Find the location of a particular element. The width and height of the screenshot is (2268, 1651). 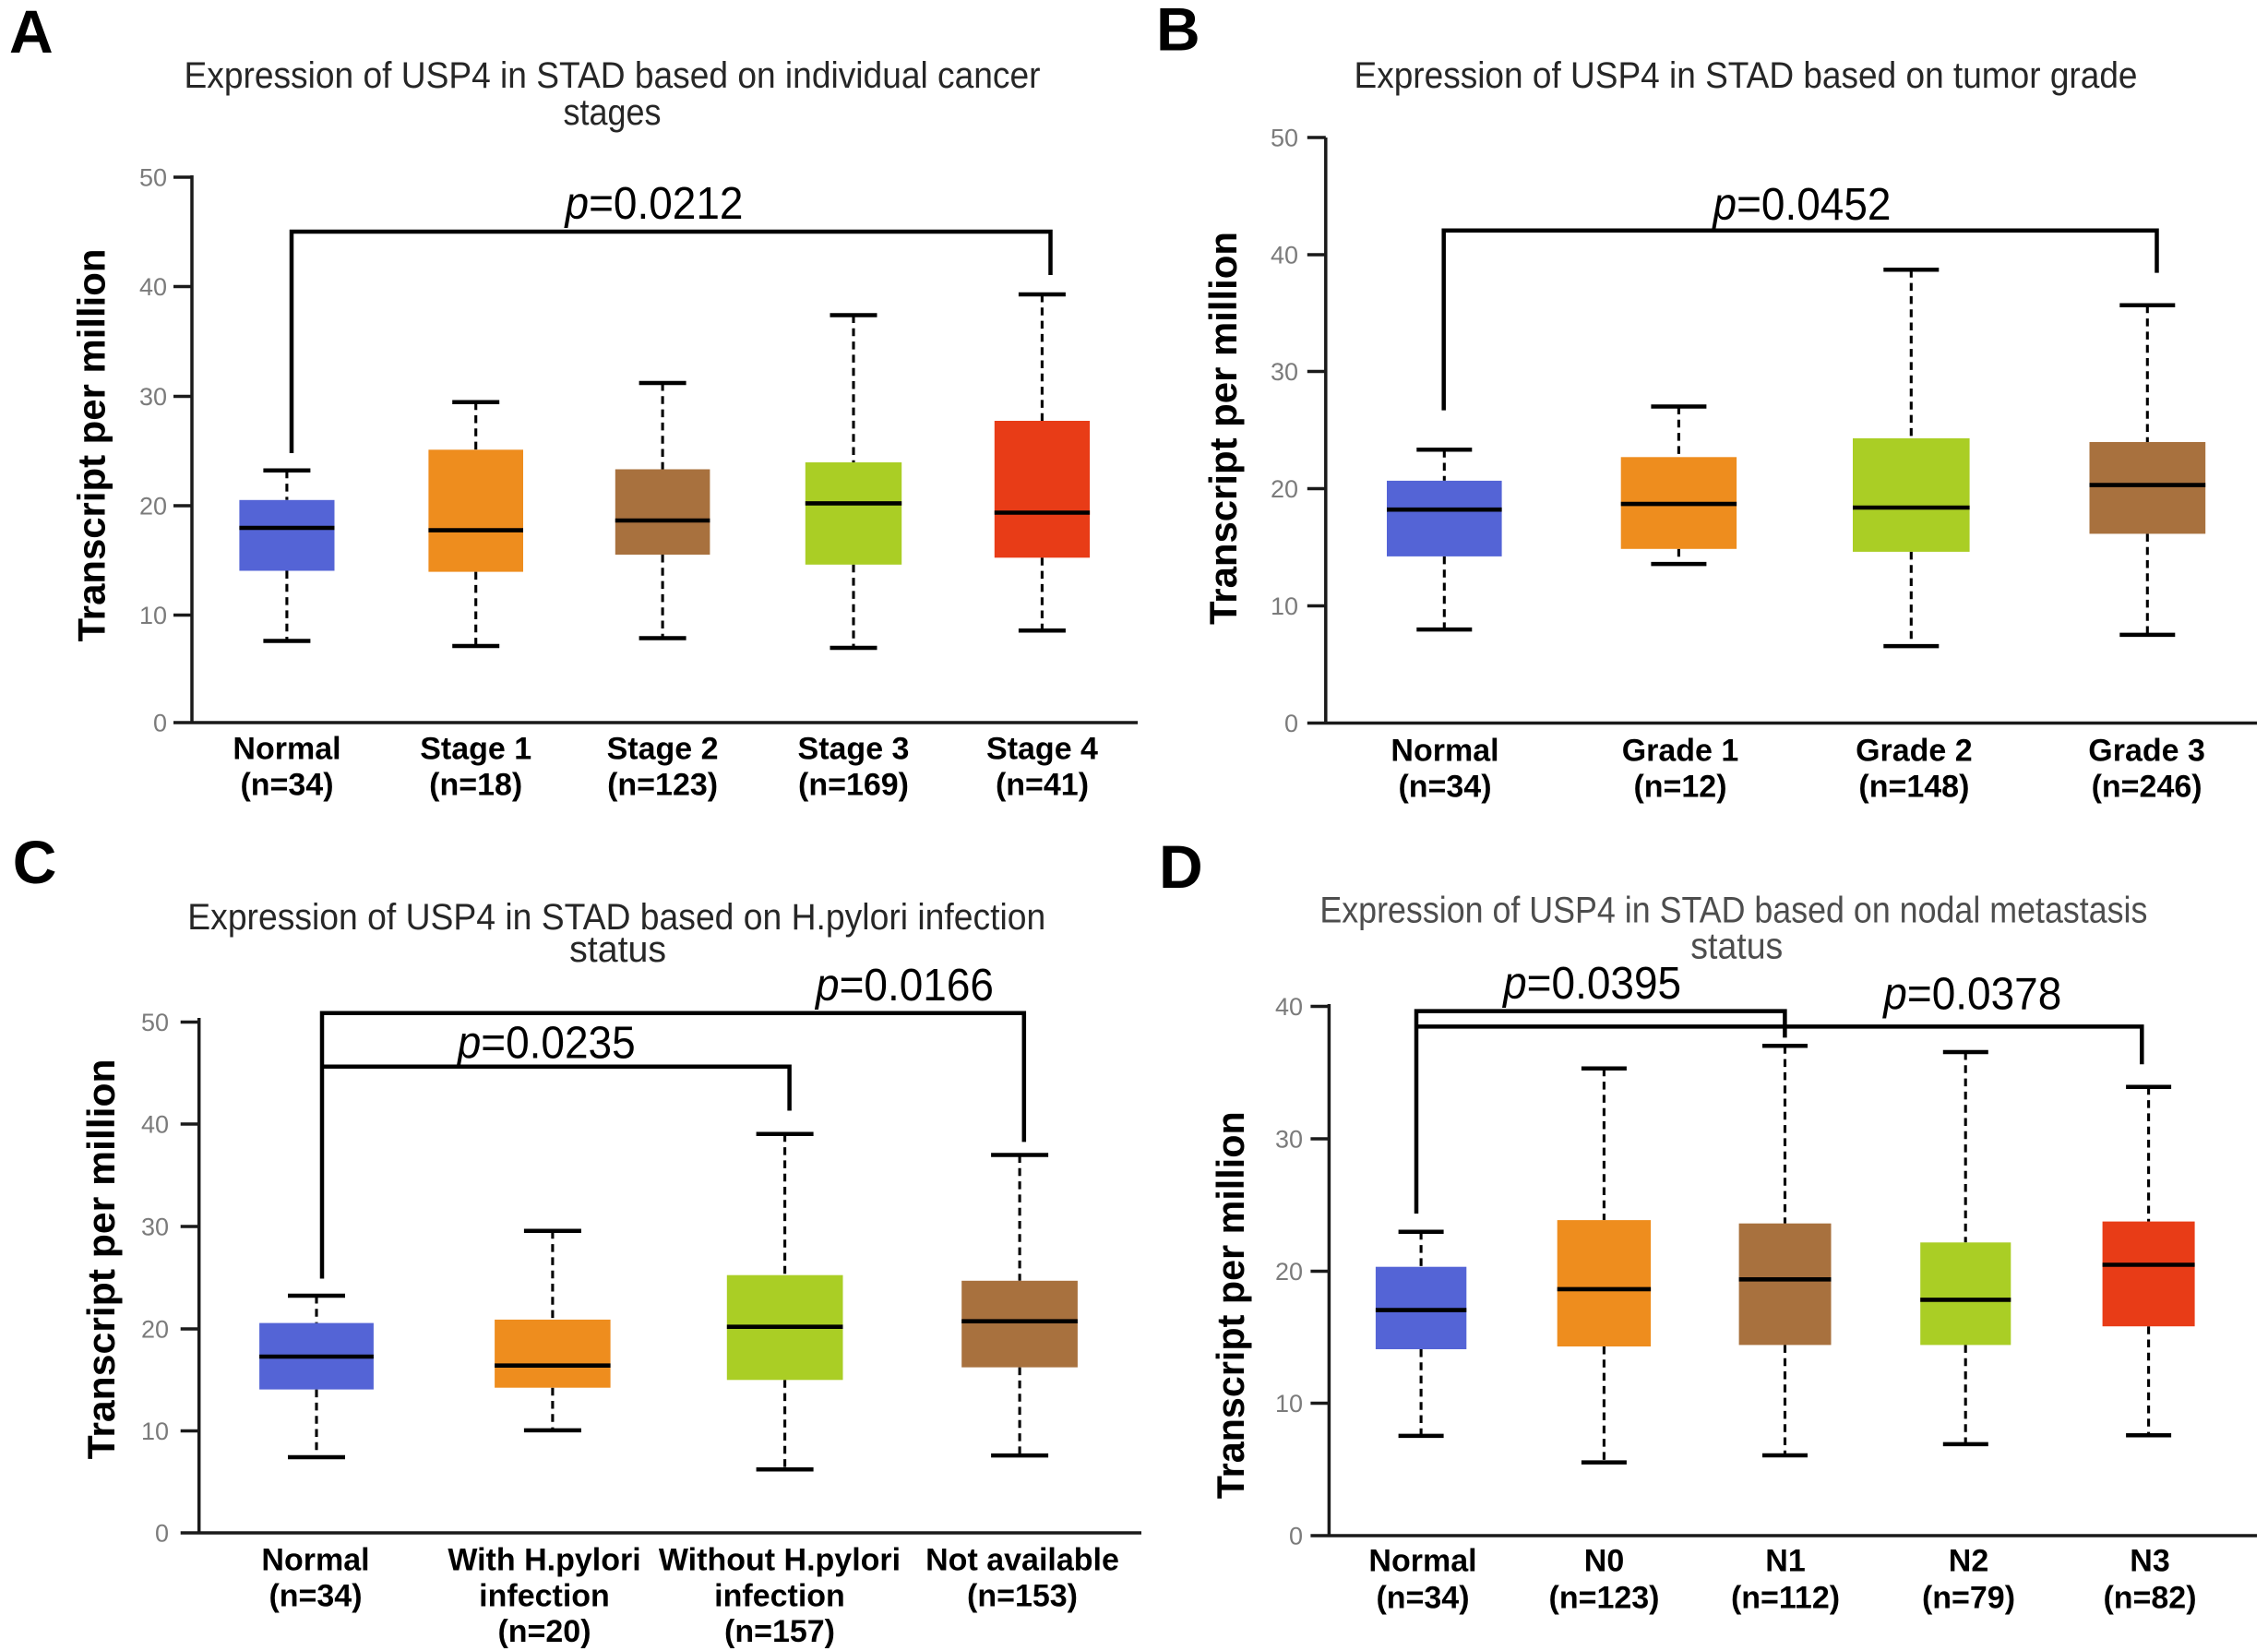

svg-text: Not available is located at coordinates (1022, 1560).